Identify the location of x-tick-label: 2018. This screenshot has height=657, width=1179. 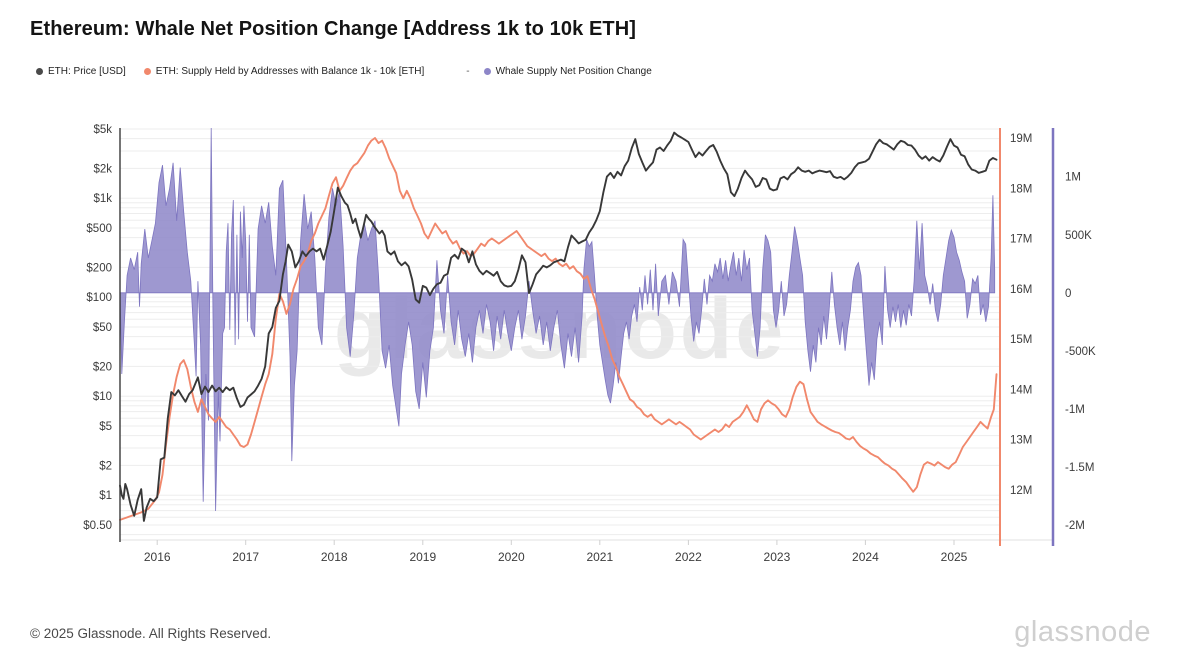
(334, 557).